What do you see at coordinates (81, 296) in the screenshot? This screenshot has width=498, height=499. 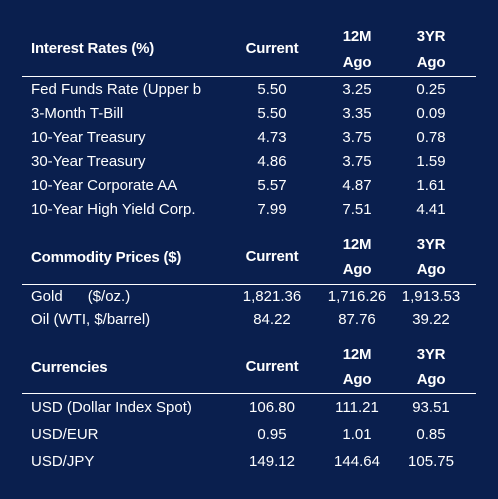 I see `row-label: Gold ($/oz.)` at bounding box center [81, 296].